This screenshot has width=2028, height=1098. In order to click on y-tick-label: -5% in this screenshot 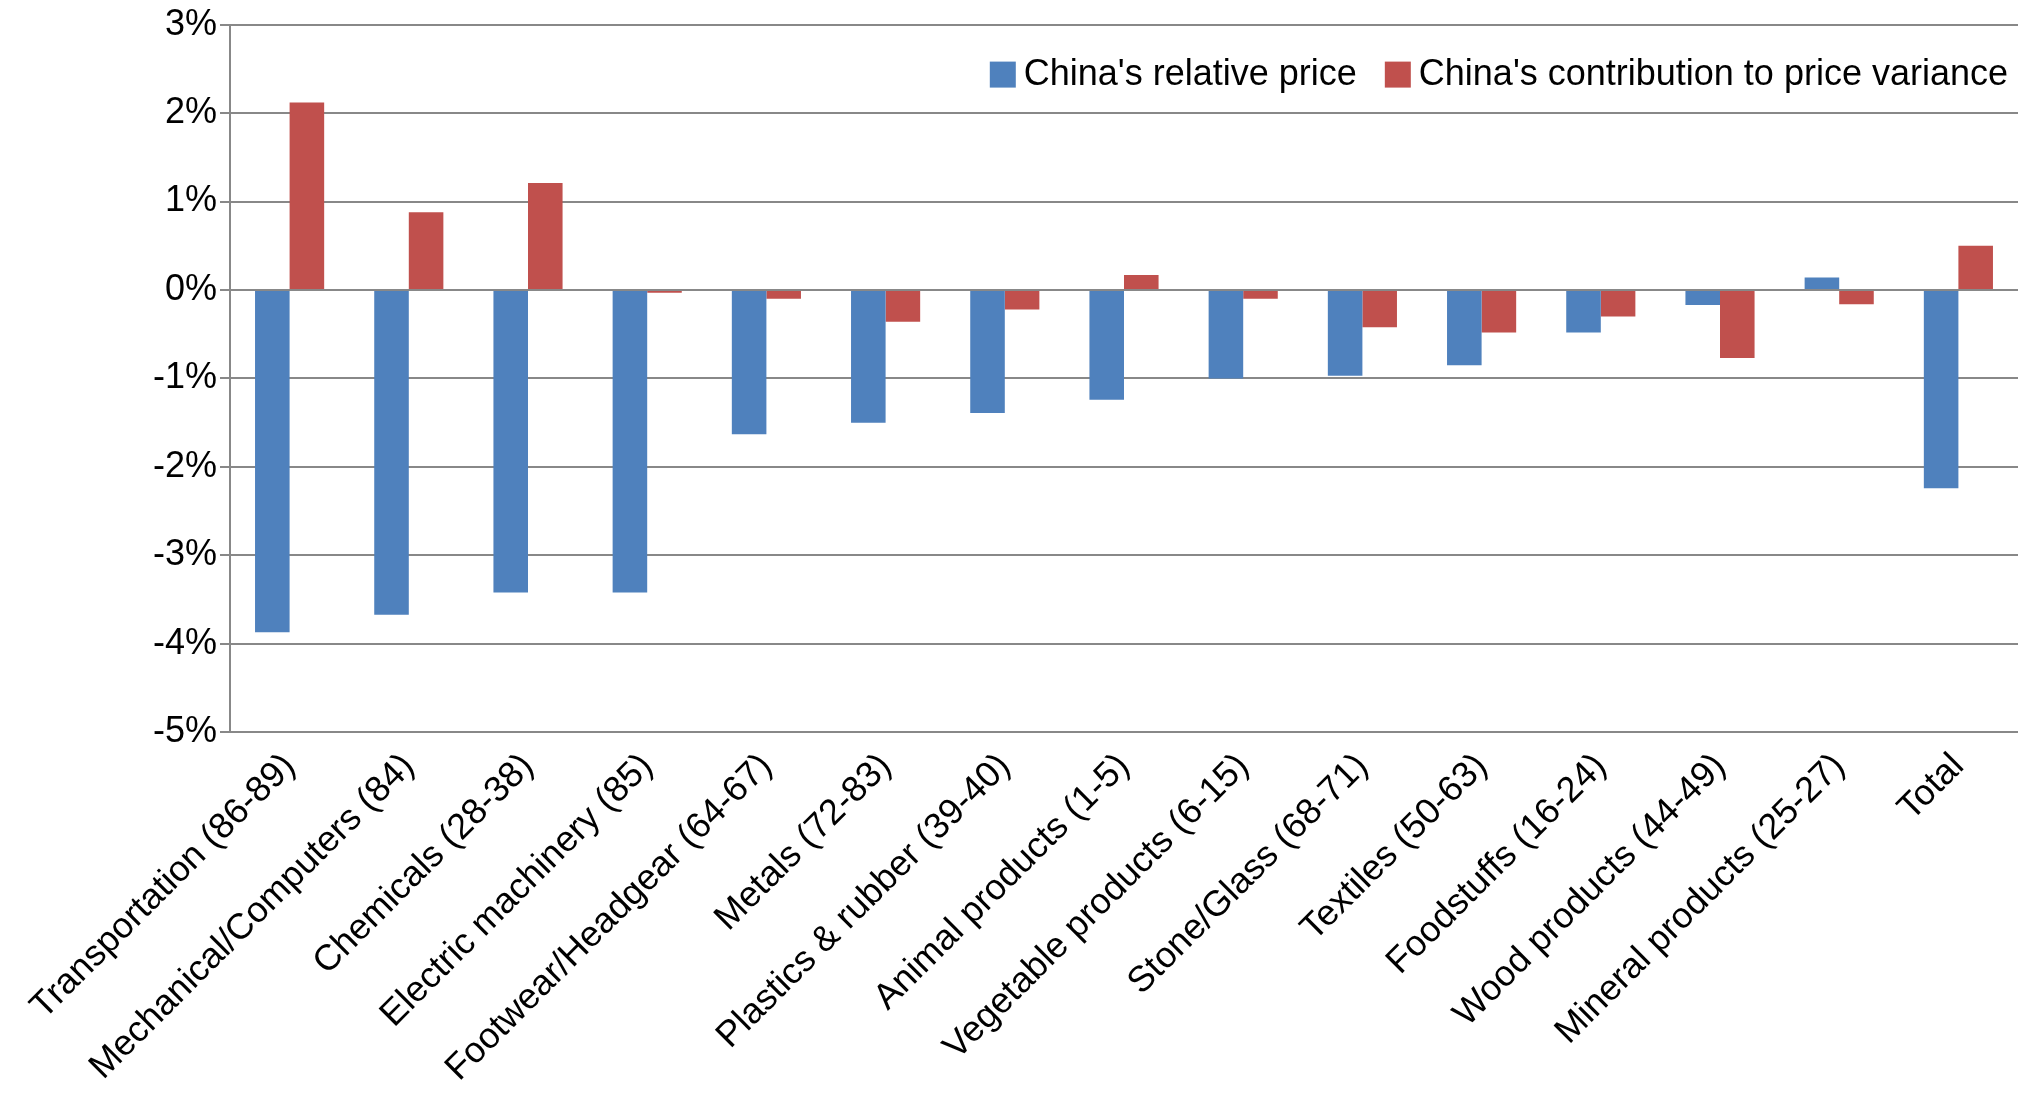, I will do `click(184, 730)`.